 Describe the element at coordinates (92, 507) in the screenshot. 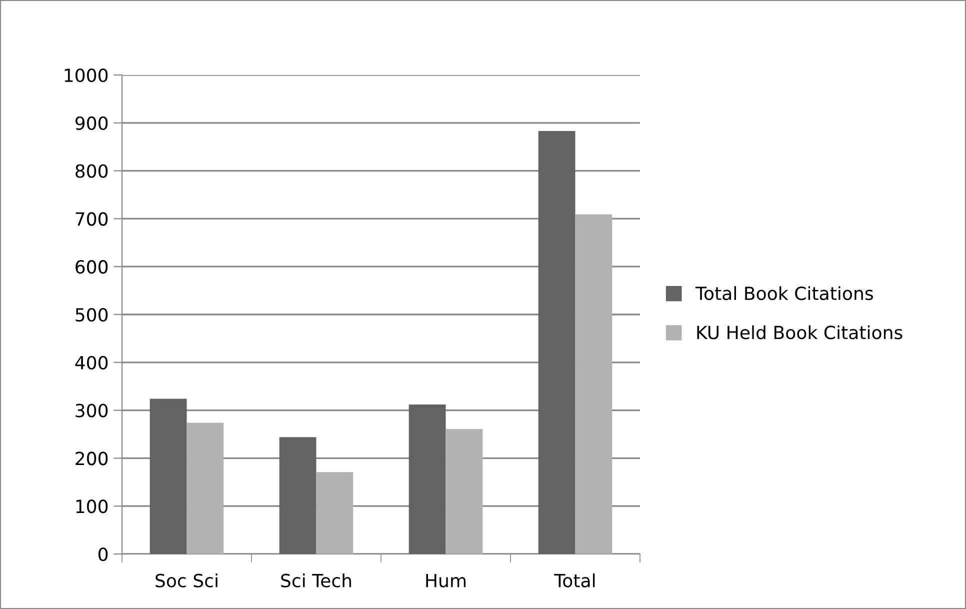

I see `y-tick-label: 100` at that location.